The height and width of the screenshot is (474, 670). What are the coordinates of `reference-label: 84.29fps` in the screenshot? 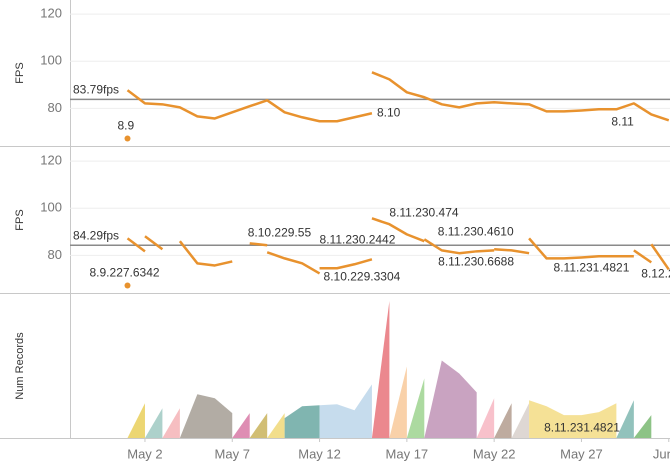 It's located at (96, 235).